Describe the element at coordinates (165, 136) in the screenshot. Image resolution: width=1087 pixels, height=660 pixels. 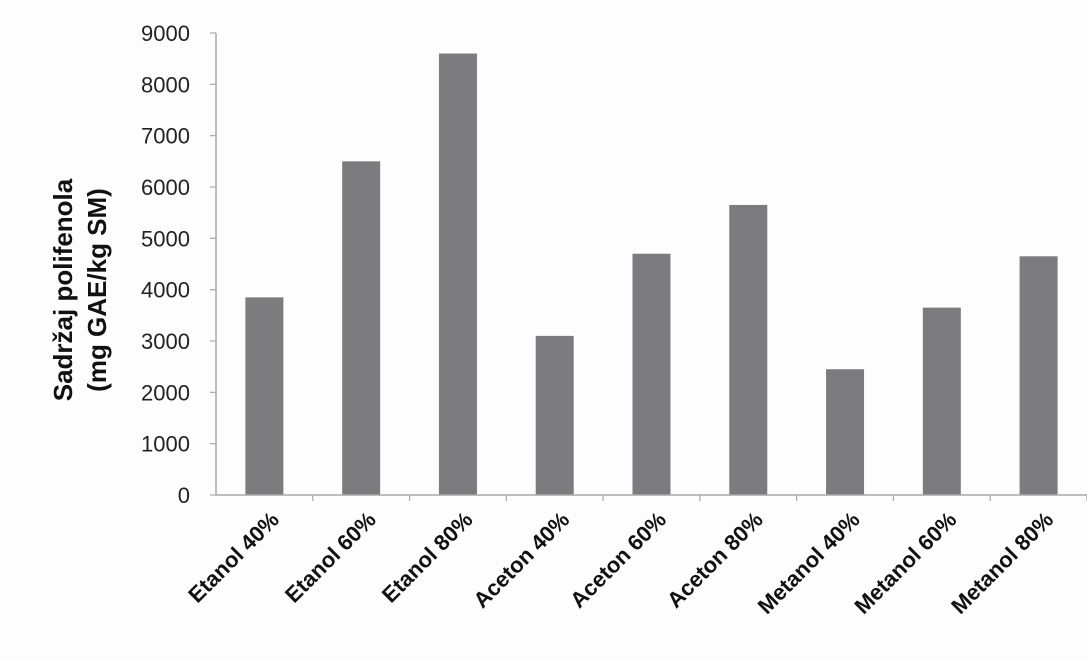
I see `y-tick-label: 7000` at that location.